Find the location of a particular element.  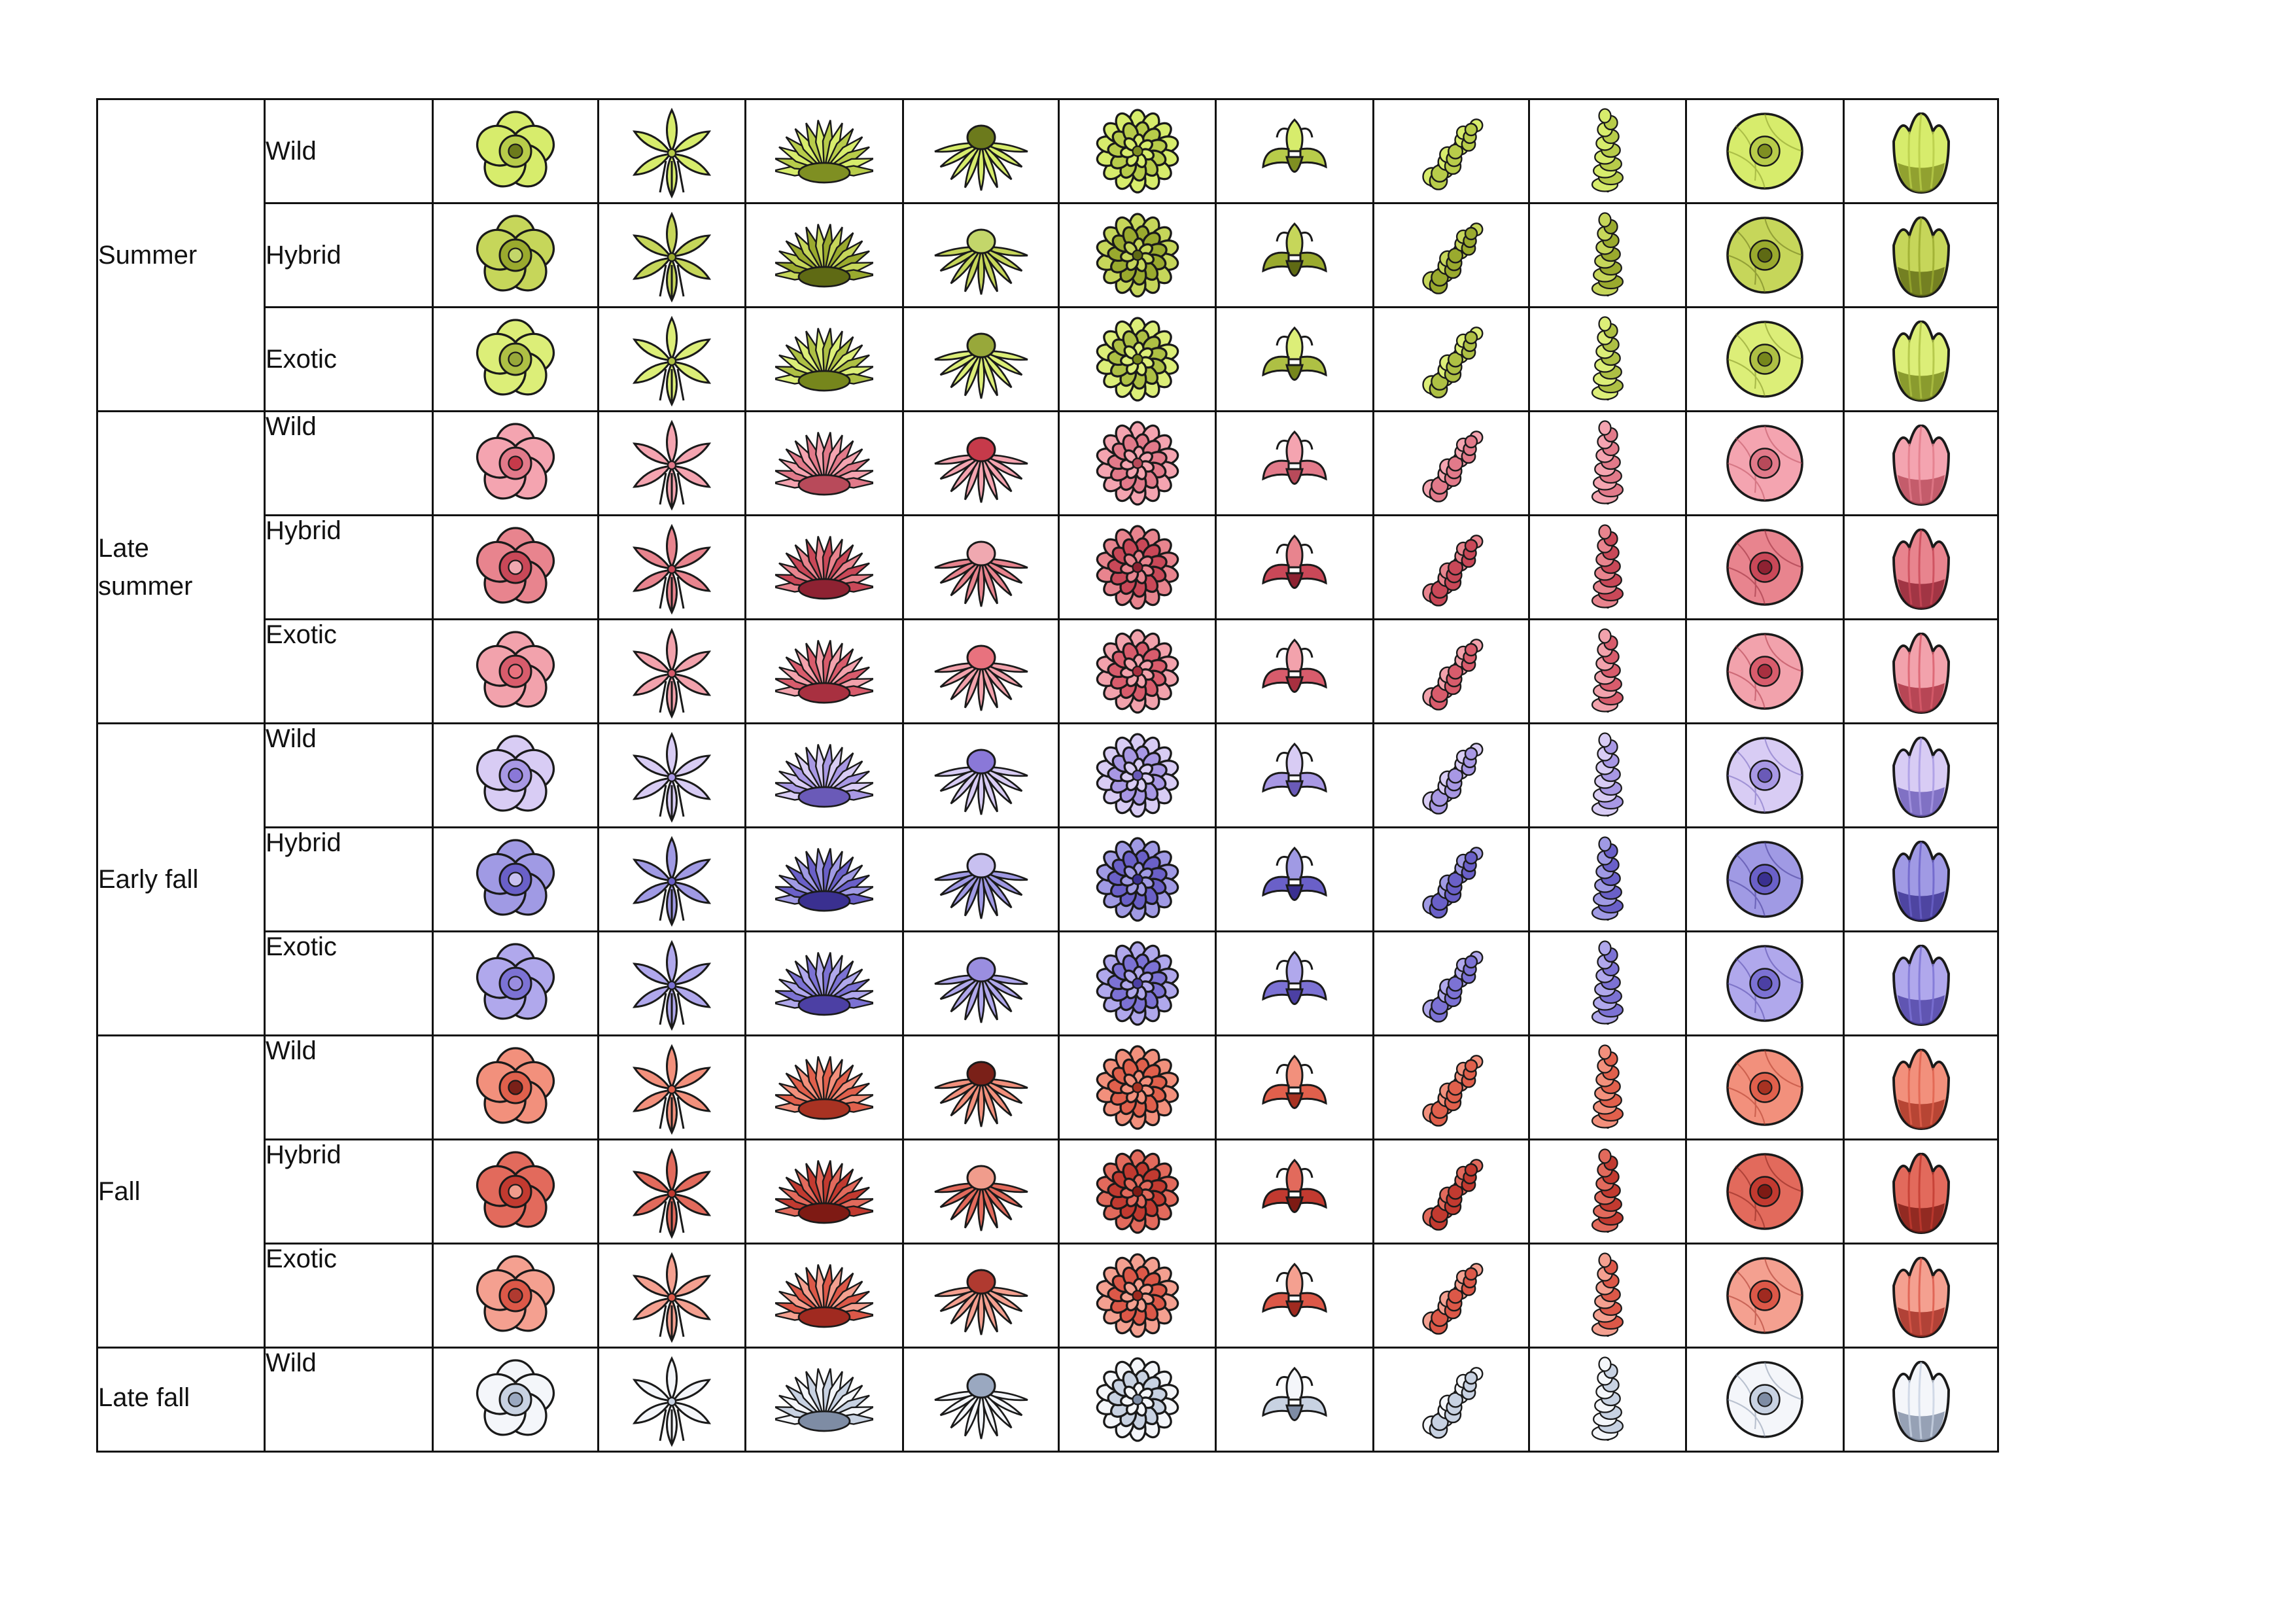

season-label: Summer is located at coordinates (181, 255).